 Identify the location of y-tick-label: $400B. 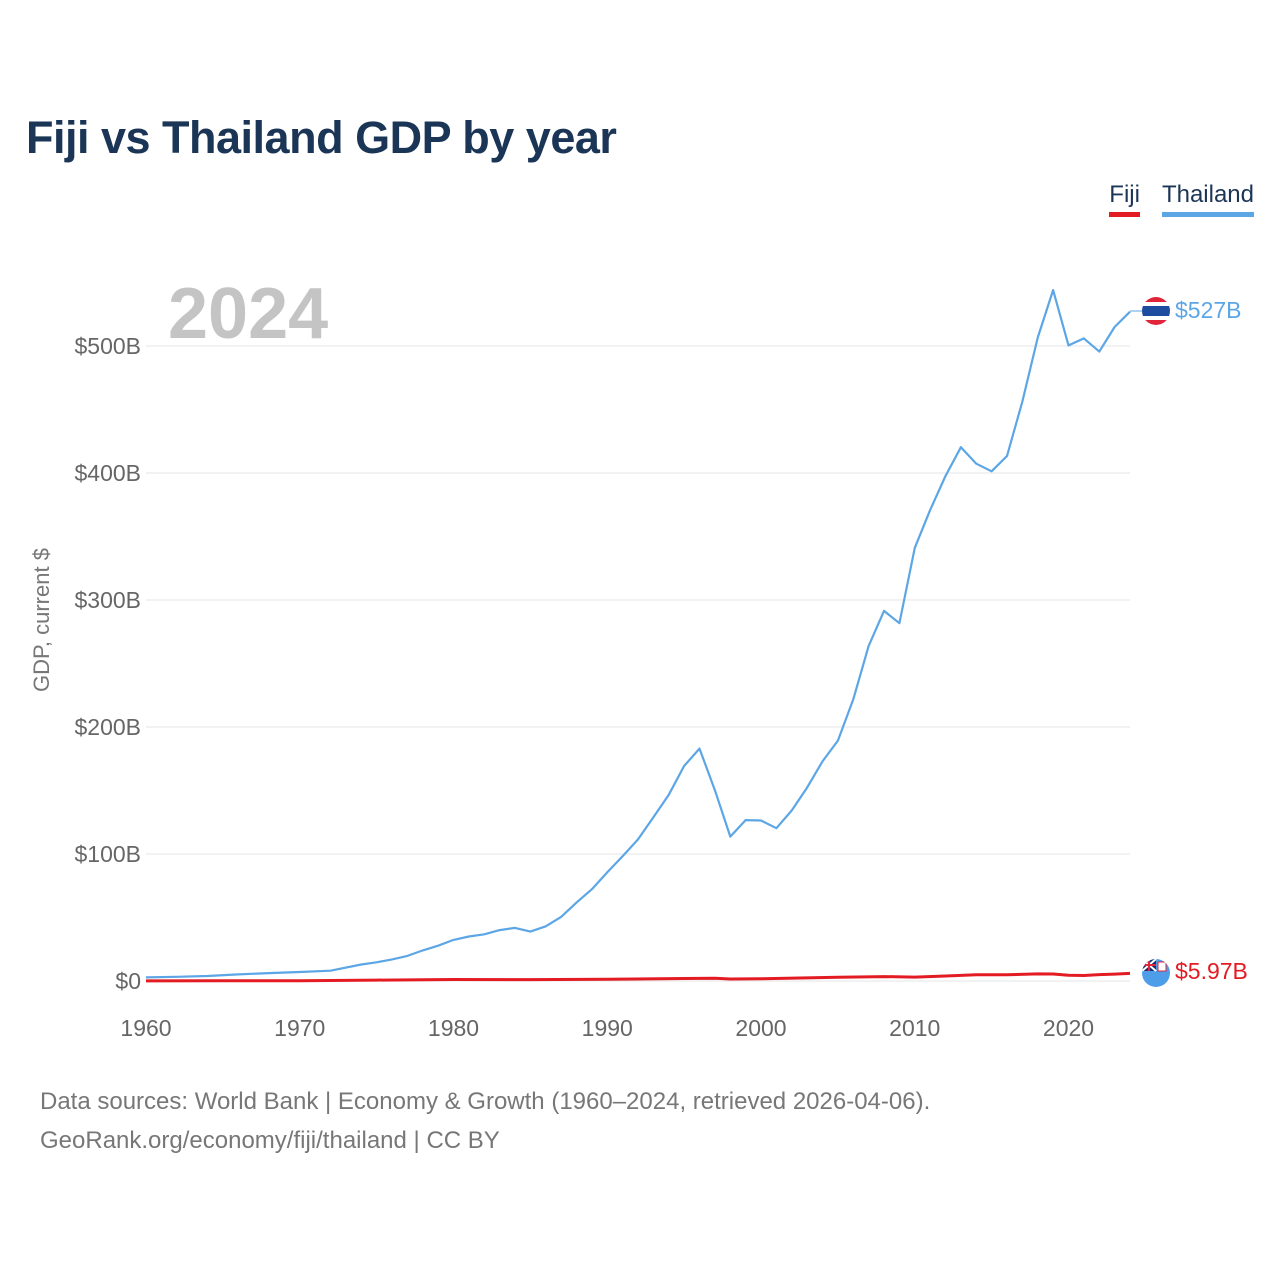
(107, 473).